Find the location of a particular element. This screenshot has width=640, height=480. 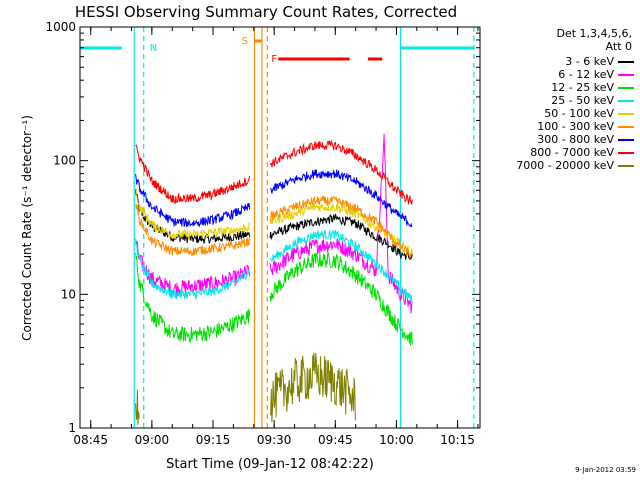

legend-item: 7000 - 20000 keV is located at coordinates (575, 165).